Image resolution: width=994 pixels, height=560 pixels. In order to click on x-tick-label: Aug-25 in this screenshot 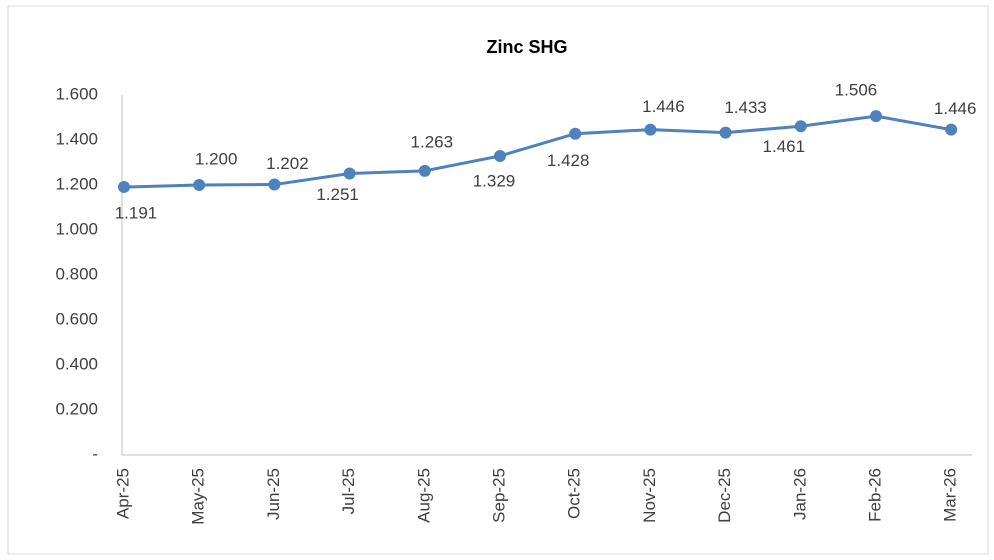, I will do `click(423, 495)`.